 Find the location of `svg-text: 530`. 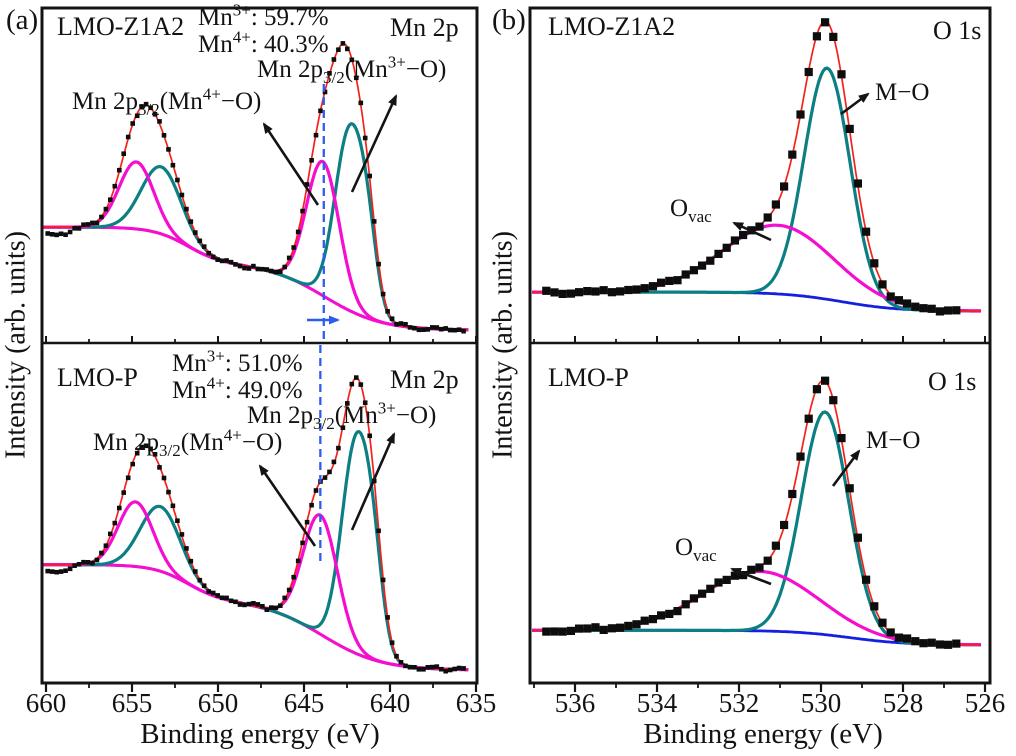

svg-text: 530 is located at coordinates (821, 703).